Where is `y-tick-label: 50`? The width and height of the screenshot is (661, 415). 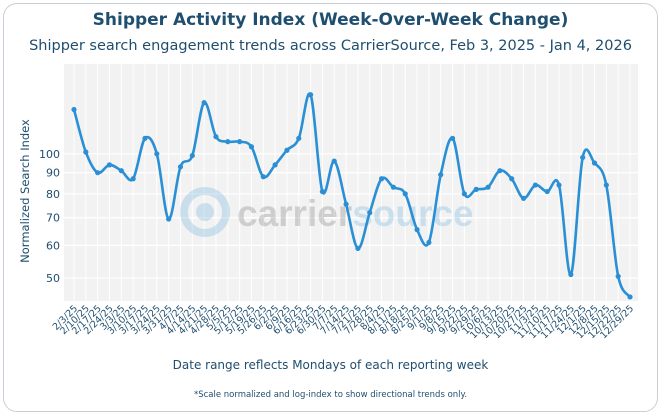 y-tick-label: 50 is located at coordinates (53, 278).